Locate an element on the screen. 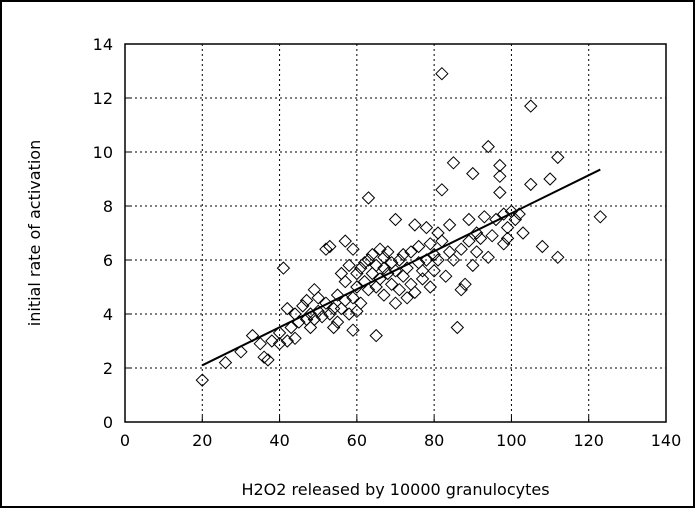 Image resolution: width=695 pixels, height=508 pixels. x-tick-label: 60 is located at coordinates (357, 440).